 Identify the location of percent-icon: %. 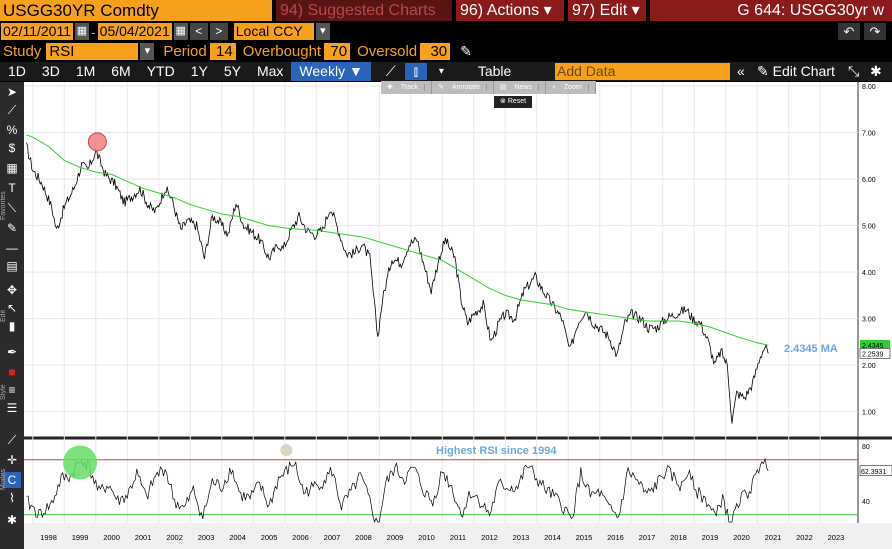
(12, 130).